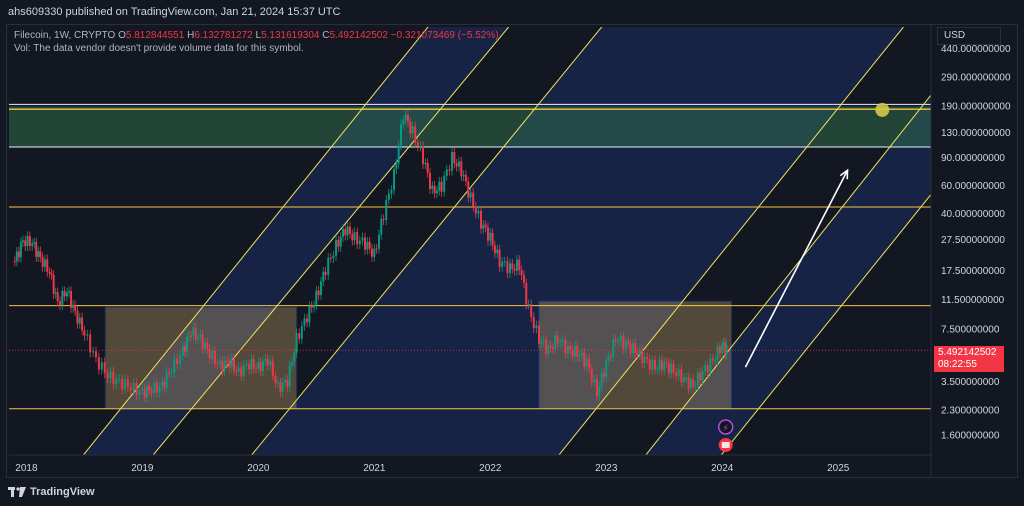  Describe the element at coordinates (973, 186) in the screenshot. I see `price-tick-6: 60.000000000` at that location.